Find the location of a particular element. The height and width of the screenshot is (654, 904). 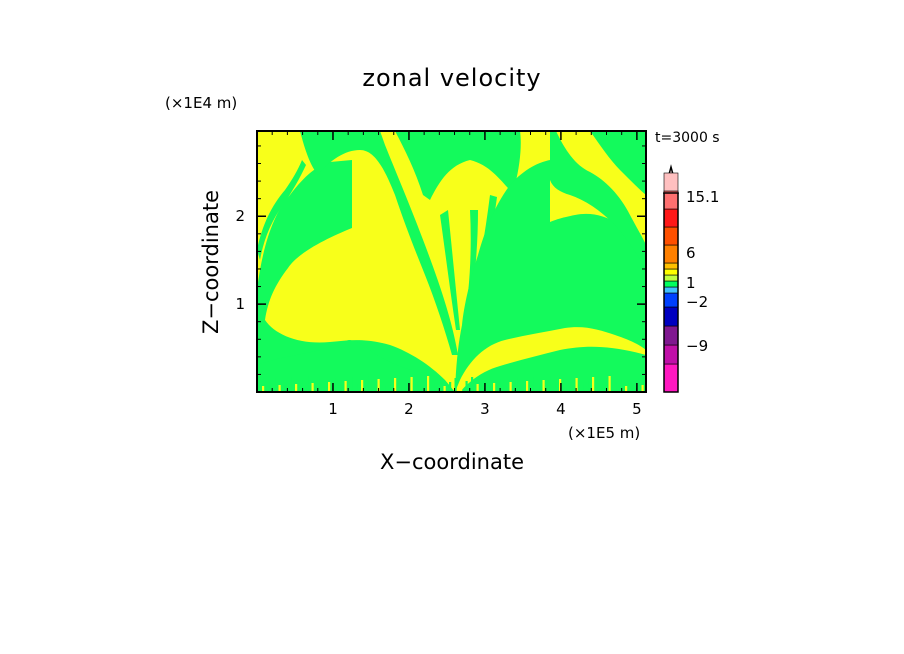

x-tick-label: 2 is located at coordinates (409, 409).